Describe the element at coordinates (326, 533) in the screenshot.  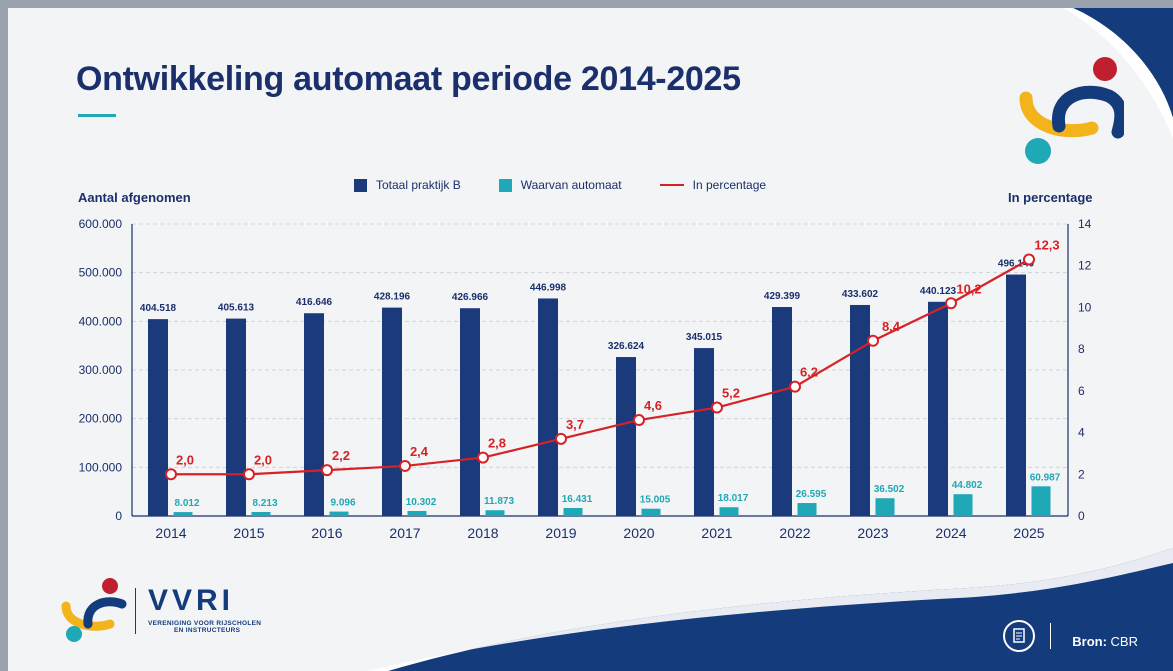
I see `x-tick-label: 2016` at that location.